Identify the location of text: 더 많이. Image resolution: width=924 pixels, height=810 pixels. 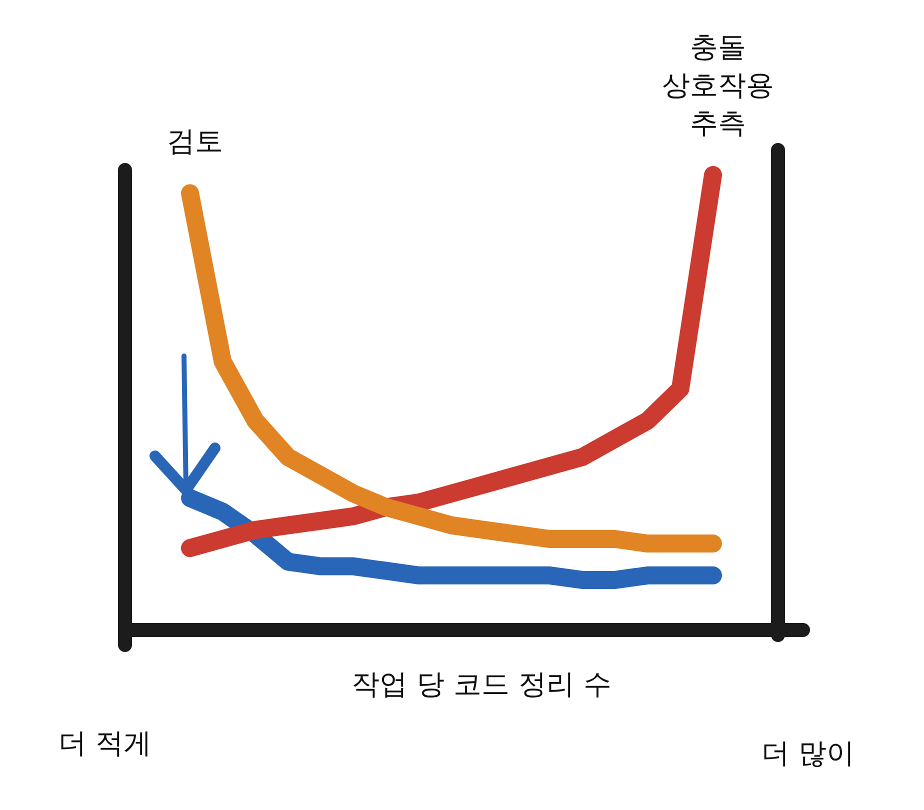
(808, 753).